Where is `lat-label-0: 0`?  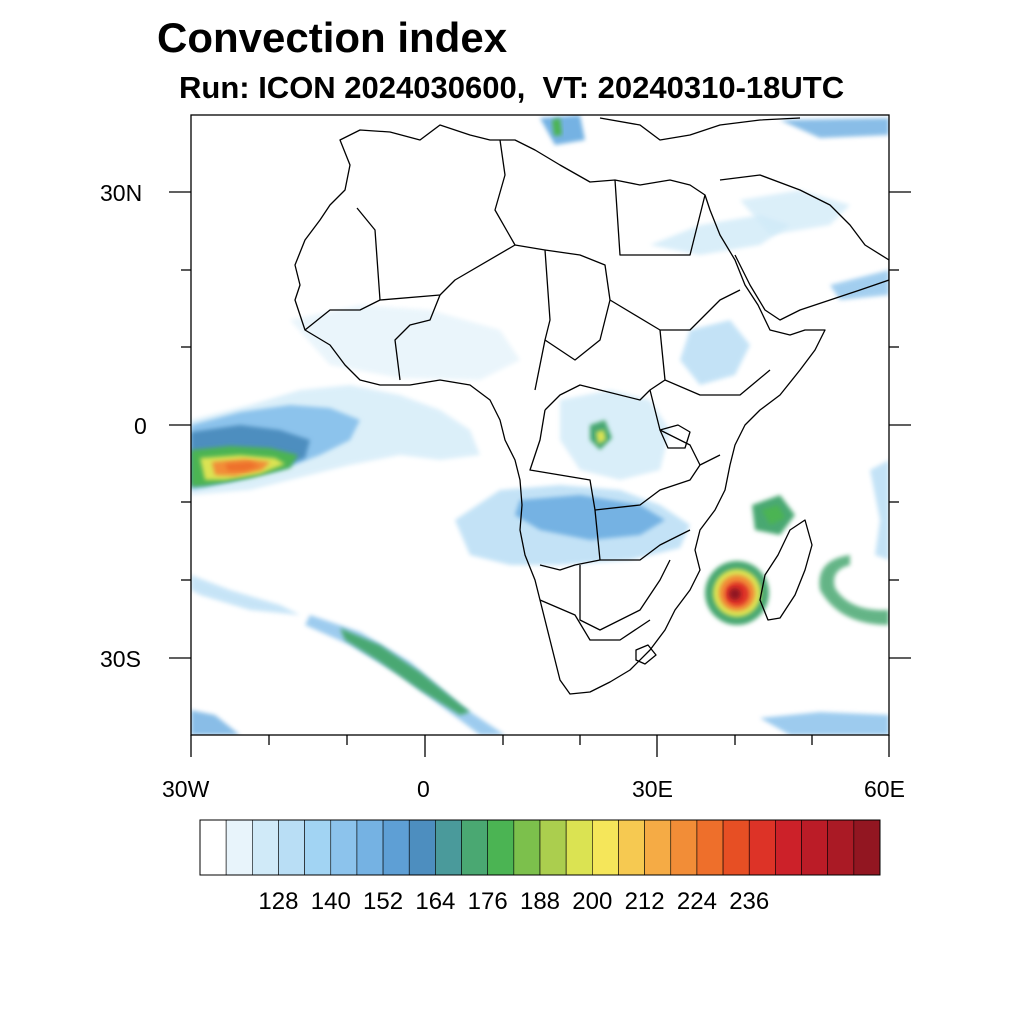
lat-label-0: 0 is located at coordinates (140, 426).